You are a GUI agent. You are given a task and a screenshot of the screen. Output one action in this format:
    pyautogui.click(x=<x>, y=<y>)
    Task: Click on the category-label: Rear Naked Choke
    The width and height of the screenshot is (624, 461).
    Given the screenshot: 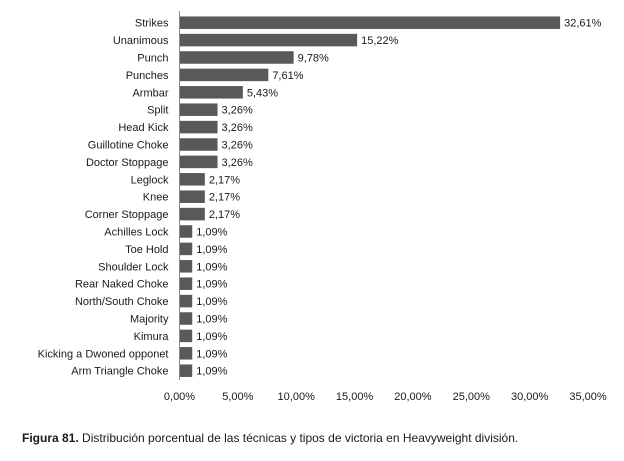 What is the action you would take?
    pyautogui.click(x=122, y=285)
    